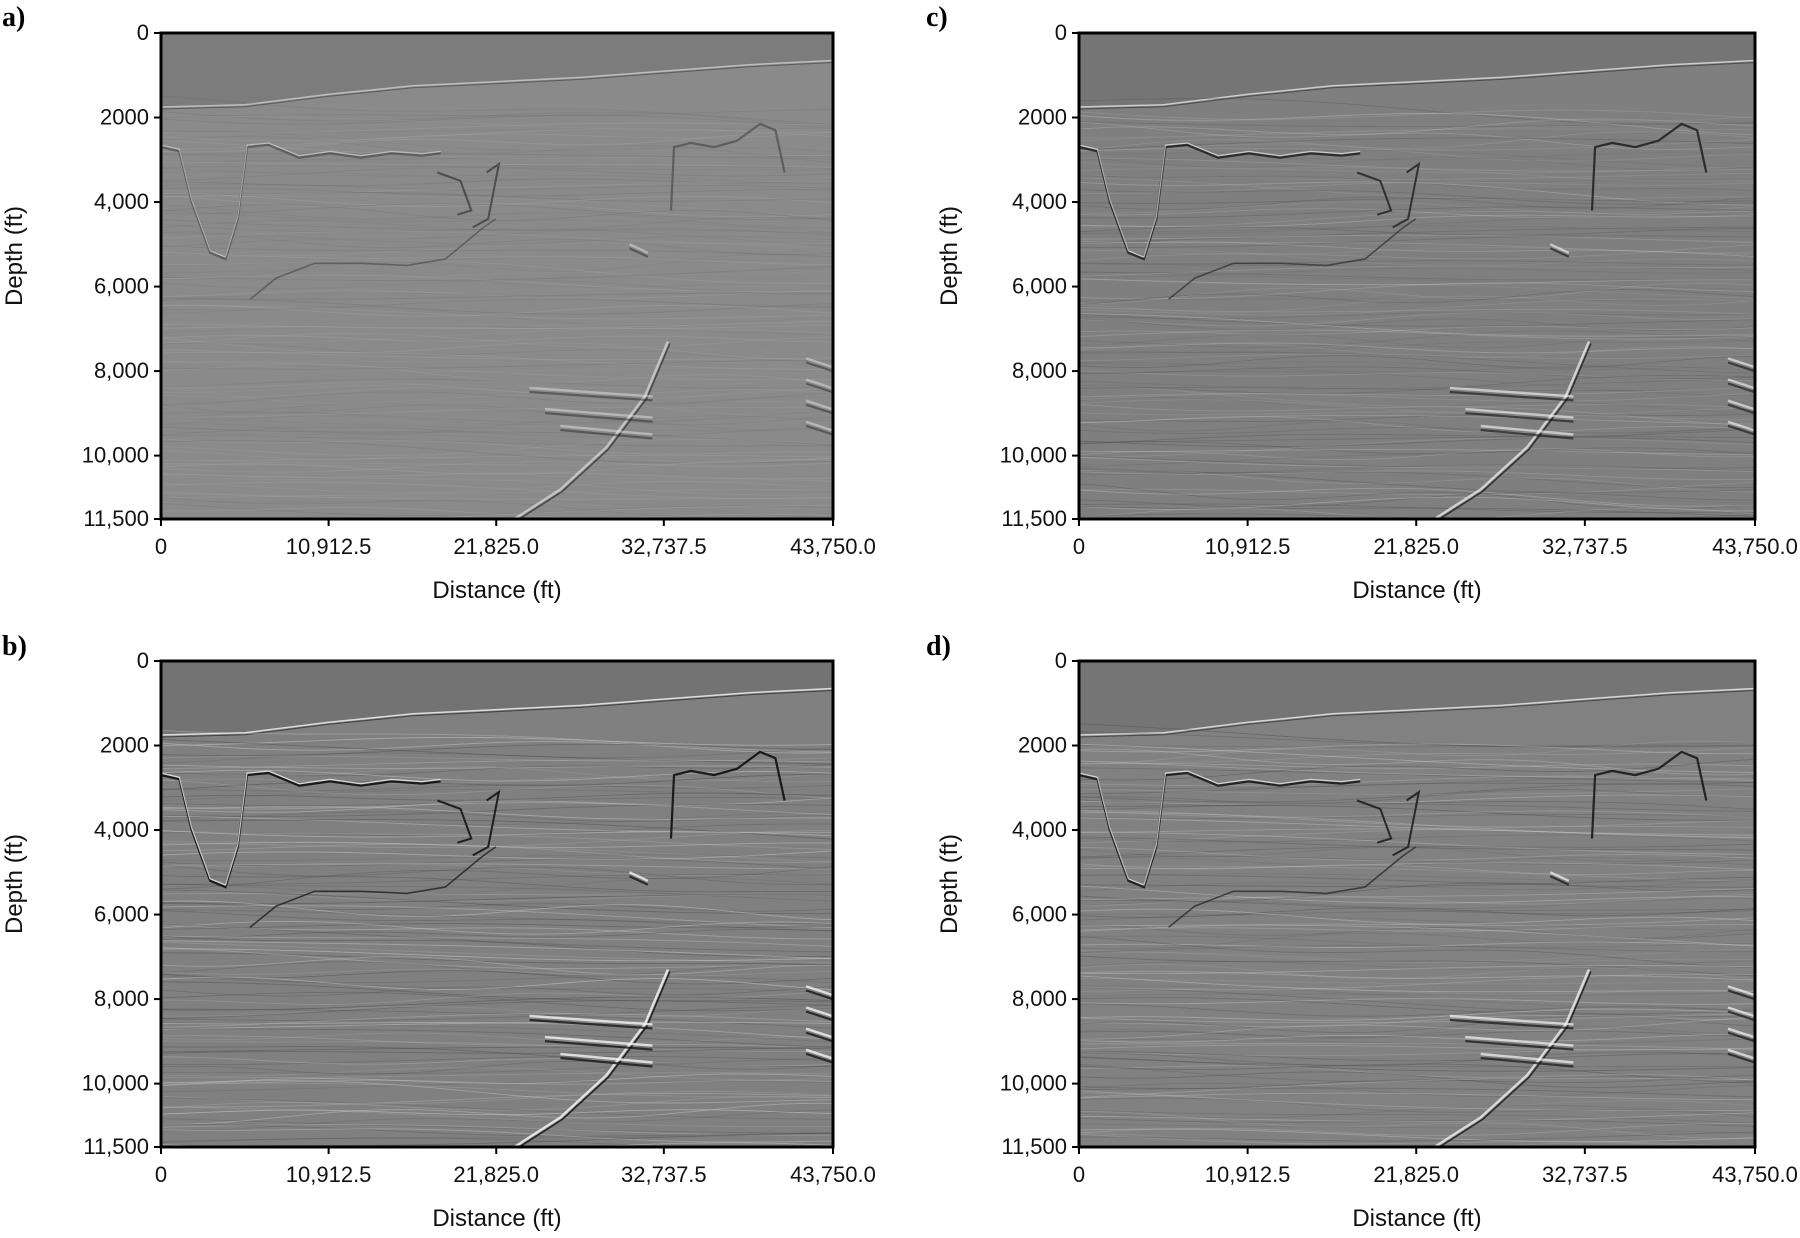  I want to click on y-axis-title-a: Depth (ft), so click(14, 256).